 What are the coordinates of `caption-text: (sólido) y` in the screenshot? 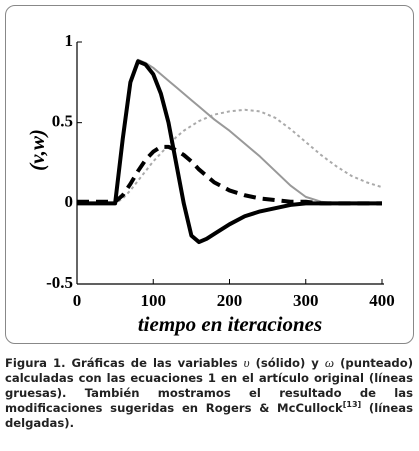 It's located at (287, 363).